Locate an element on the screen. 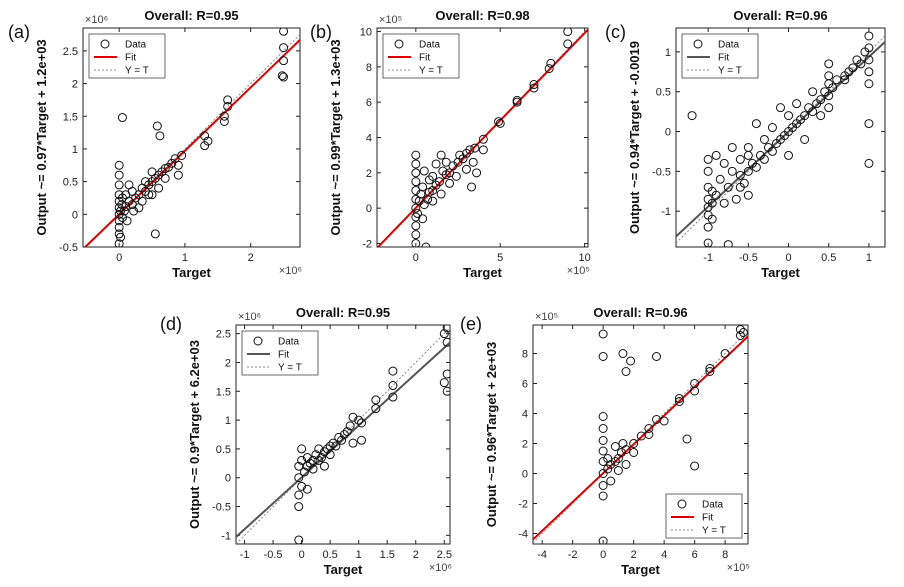 The height and width of the screenshot is (587, 904). y-axis-label: Output ~= 0.99*Target + 1.3e+03 is located at coordinates (335, 137).